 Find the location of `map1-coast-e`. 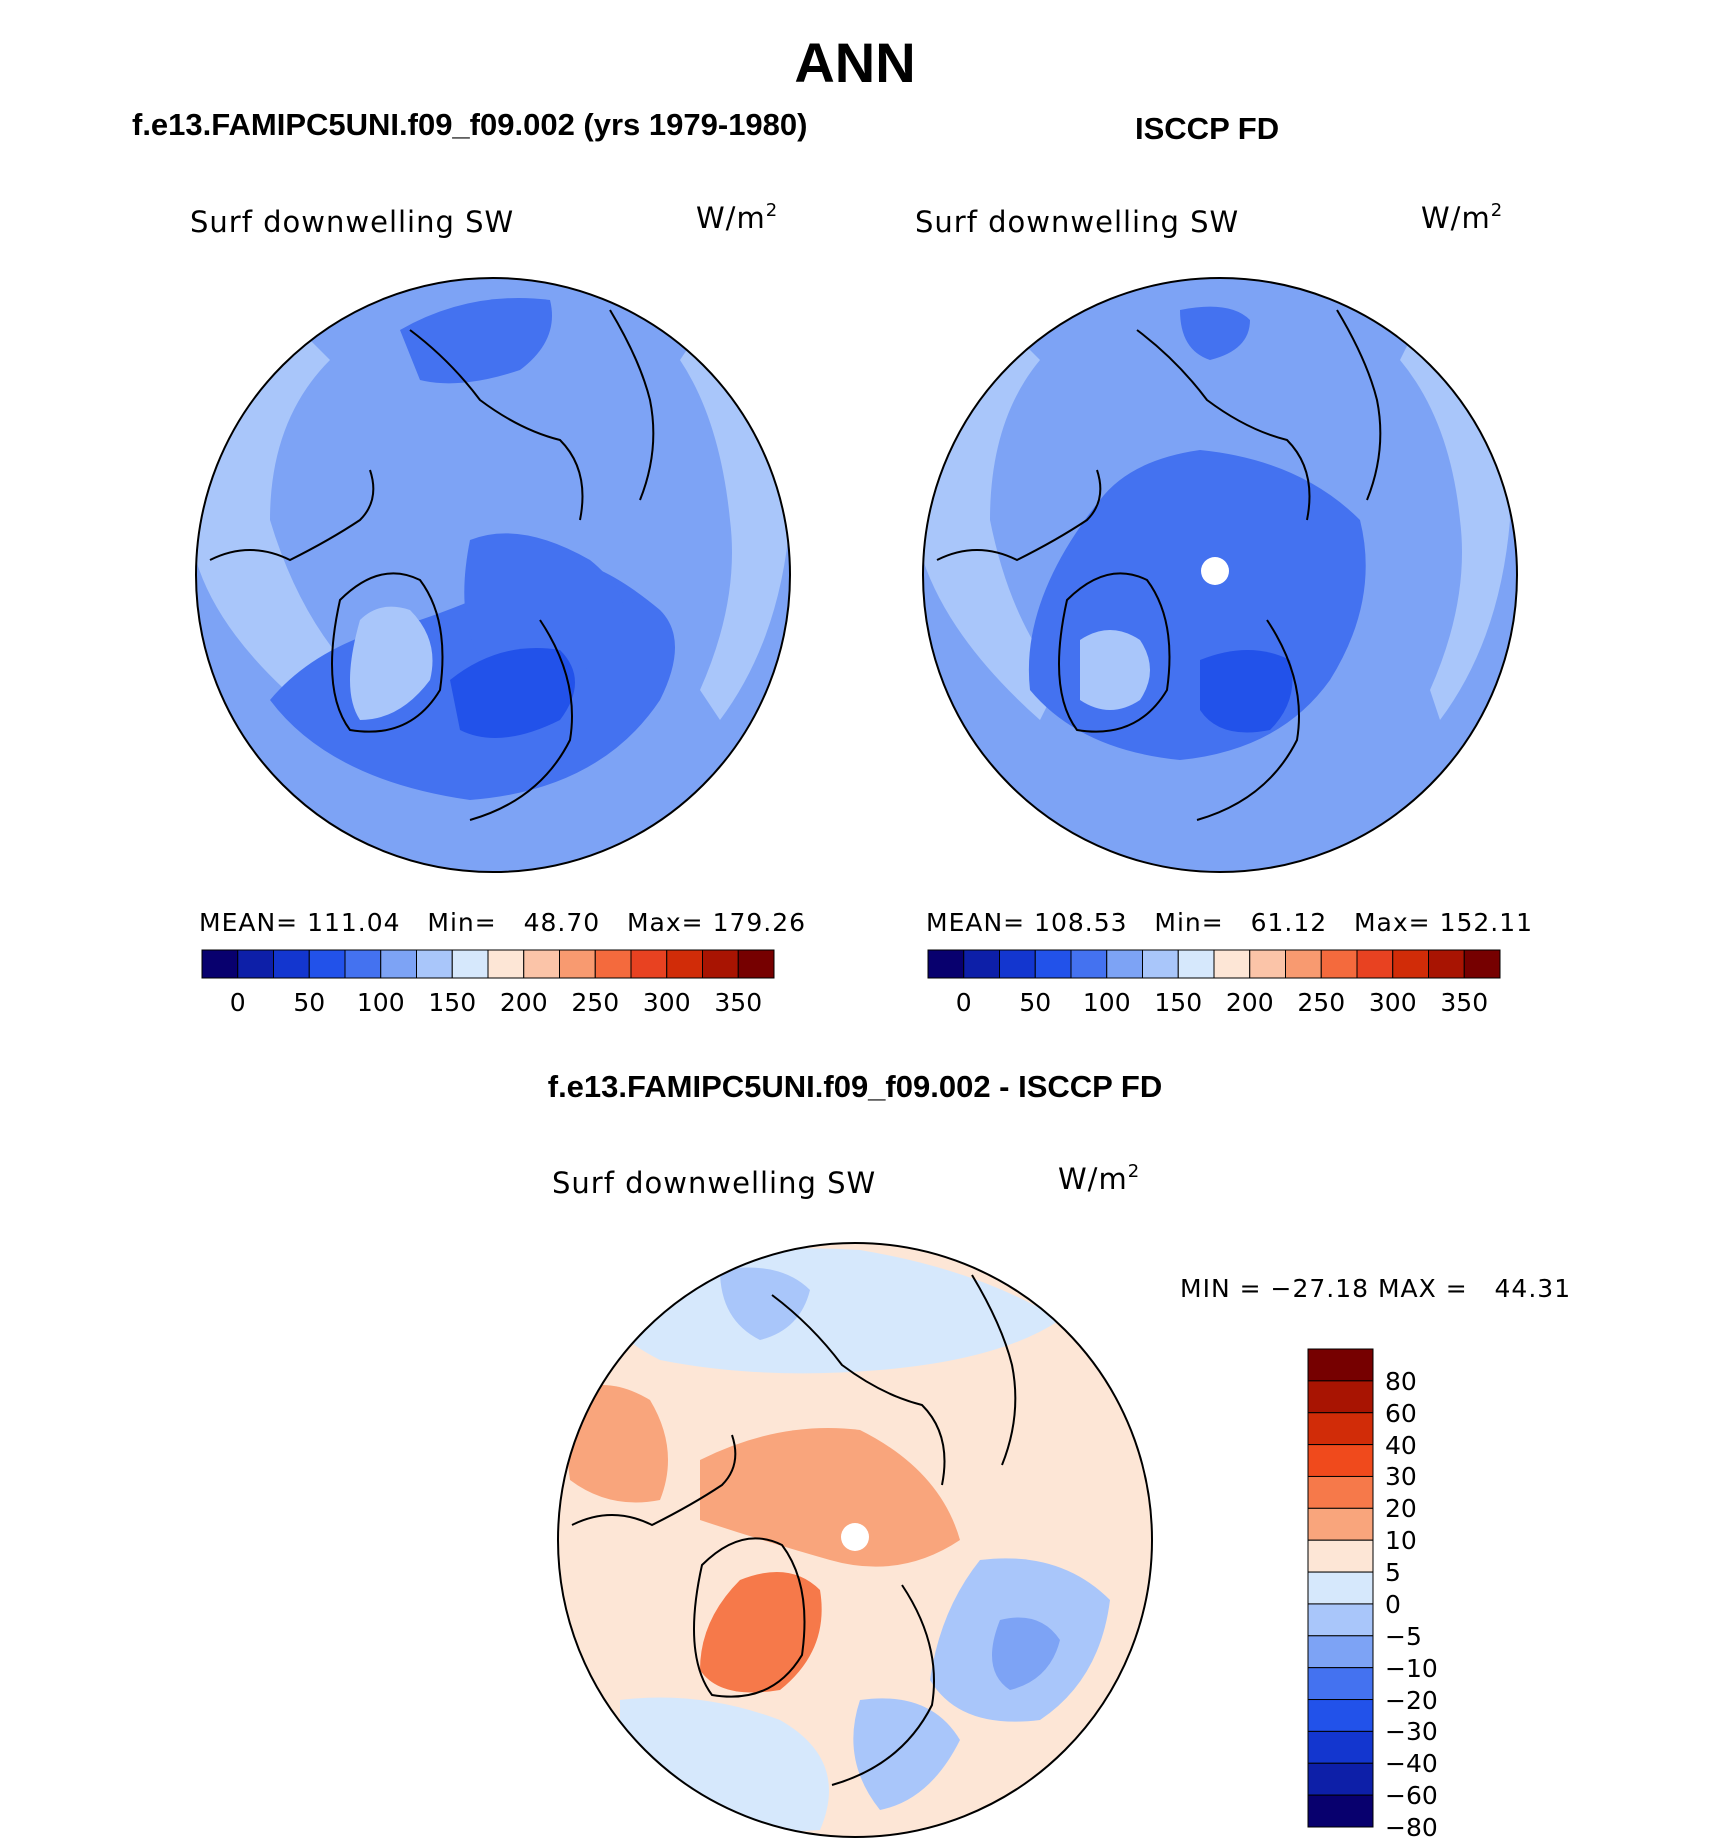

map1-coast-e is located at coordinates (632, 405).